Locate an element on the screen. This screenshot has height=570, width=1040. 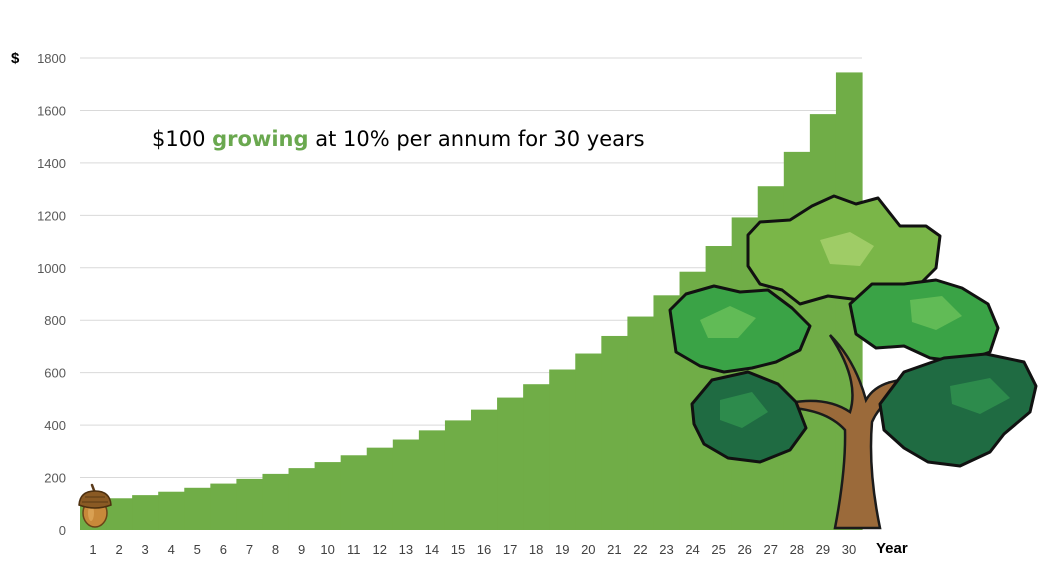
x-tick-label: 7 is located at coordinates (249, 549).